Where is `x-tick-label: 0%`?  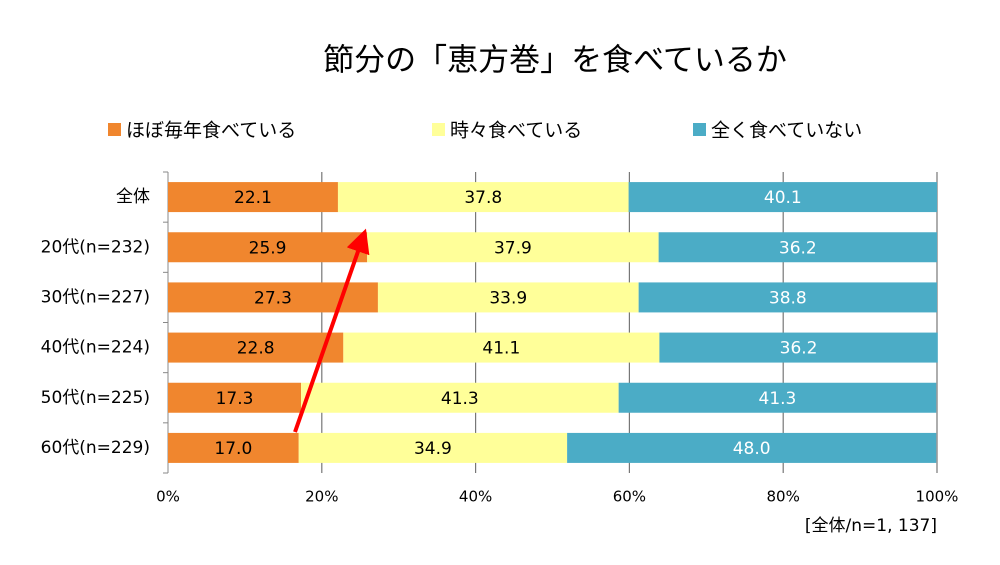
x-tick-label: 0% is located at coordinates (168, 497).